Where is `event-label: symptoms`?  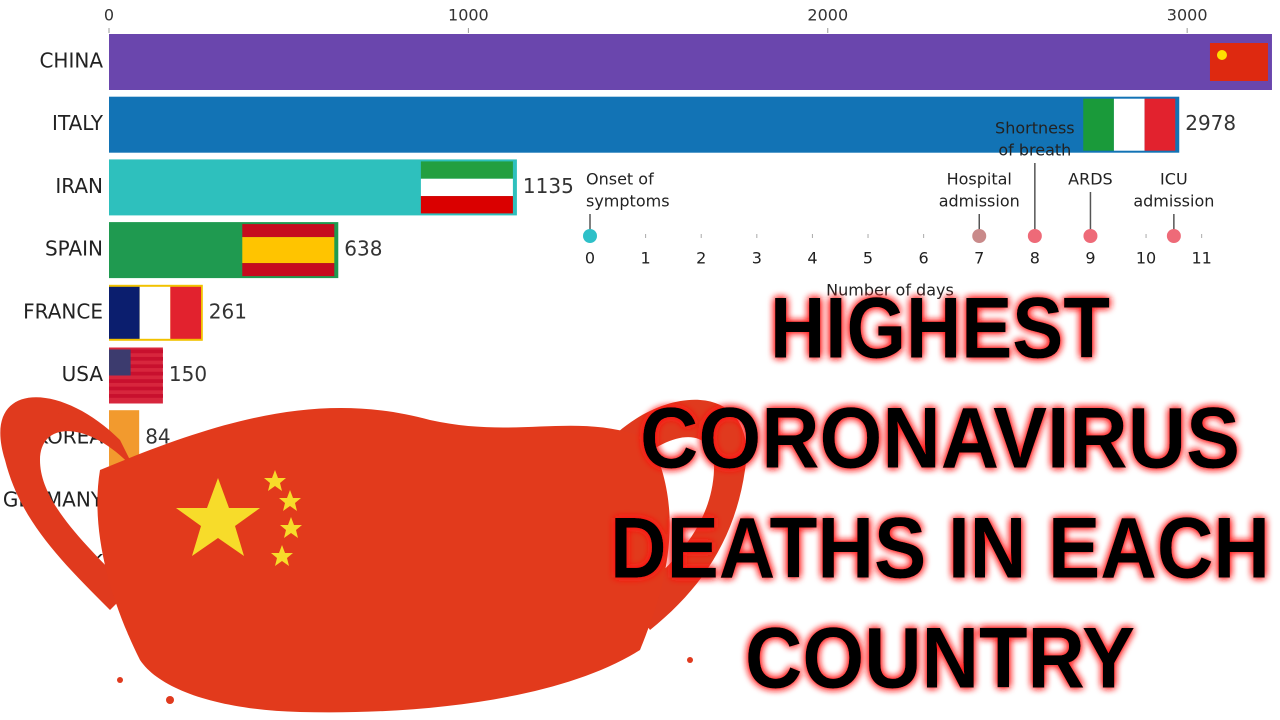
event-label: symptoms is located at coordinates (628, 201).